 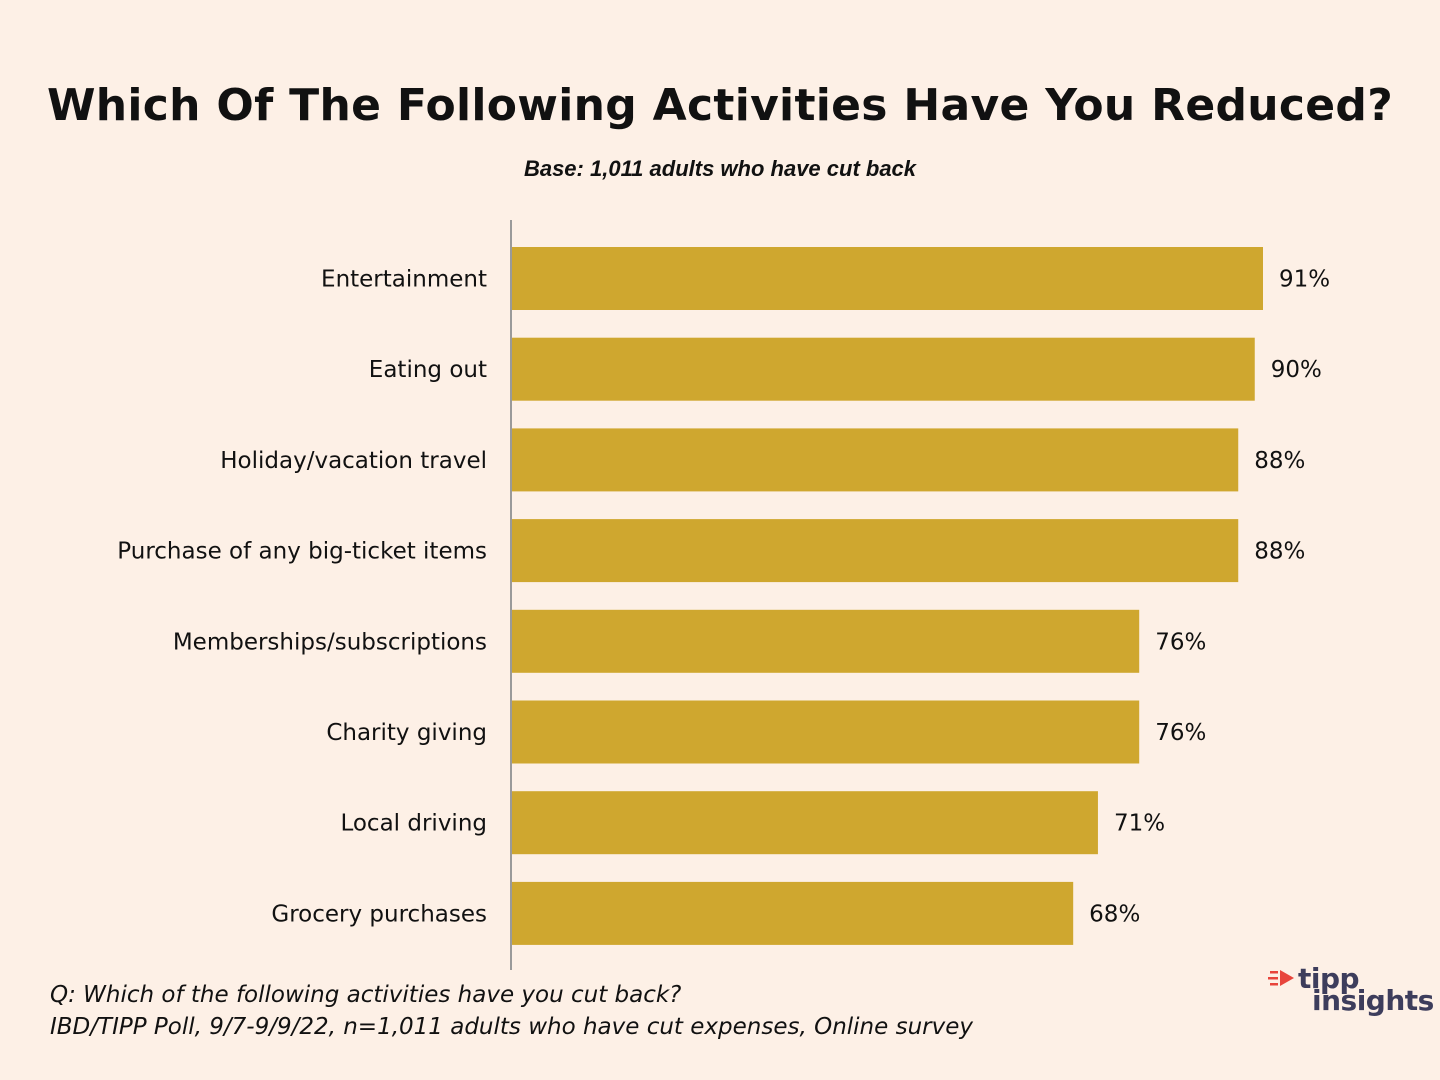 What do you see at coordinates (353, 461) in the screenshot?
I see `category-label: Holiday/vacation travel` at bounding box center [353, 461].